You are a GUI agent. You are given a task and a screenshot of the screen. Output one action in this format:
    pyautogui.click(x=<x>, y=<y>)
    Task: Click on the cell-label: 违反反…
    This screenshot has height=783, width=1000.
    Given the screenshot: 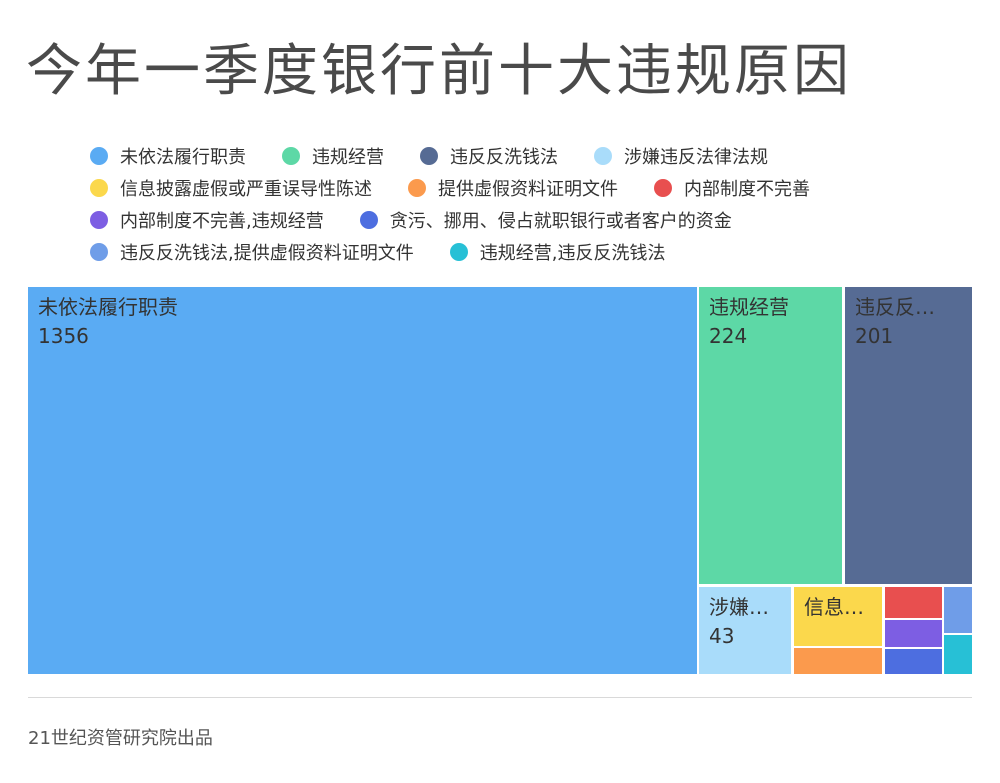 What is the action you would take?
    pyautogui.click(x=895, y=307)
    